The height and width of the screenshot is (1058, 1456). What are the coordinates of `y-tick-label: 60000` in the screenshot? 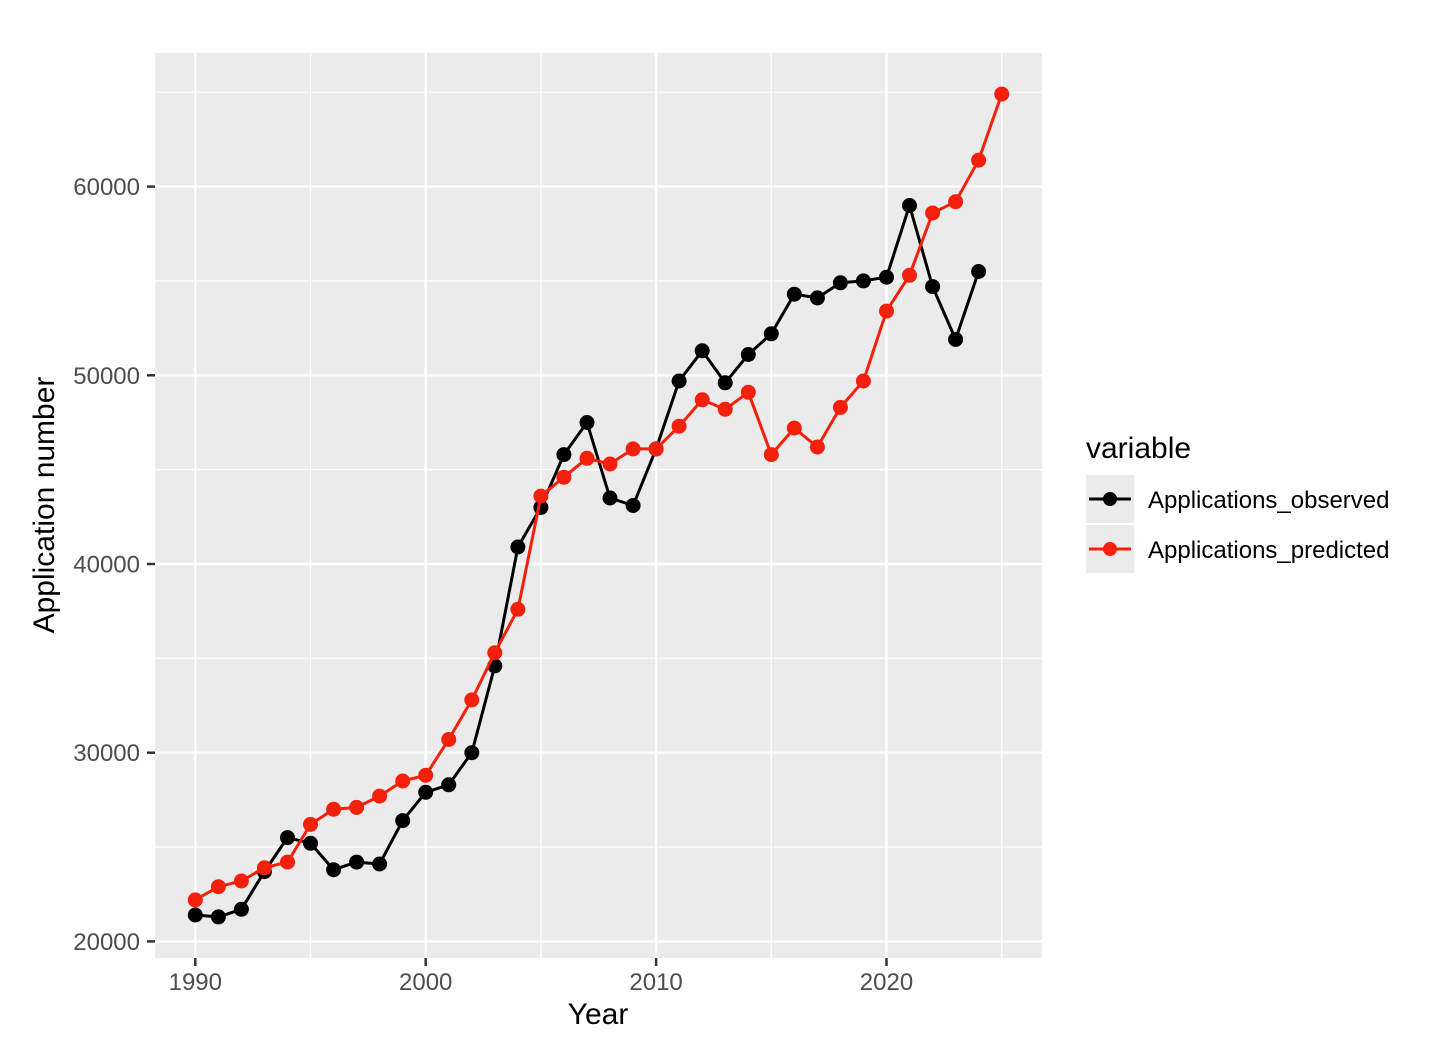 It's located at (106, 187).